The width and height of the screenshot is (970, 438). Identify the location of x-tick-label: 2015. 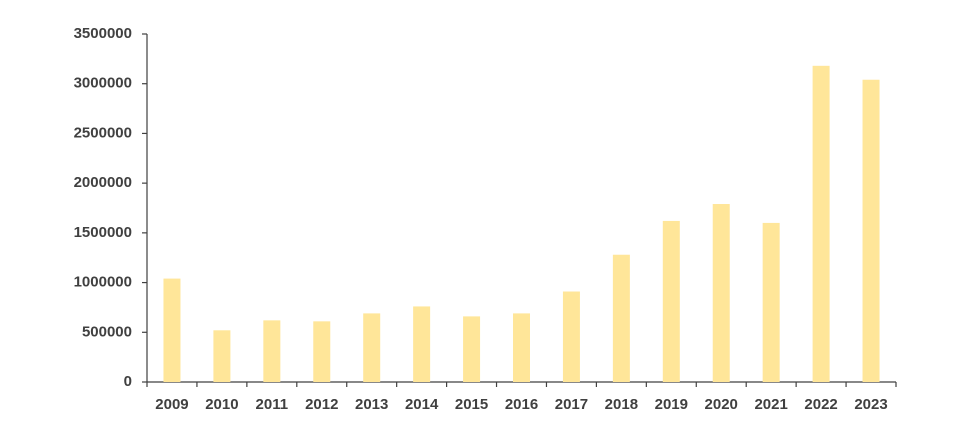
(471, 404).